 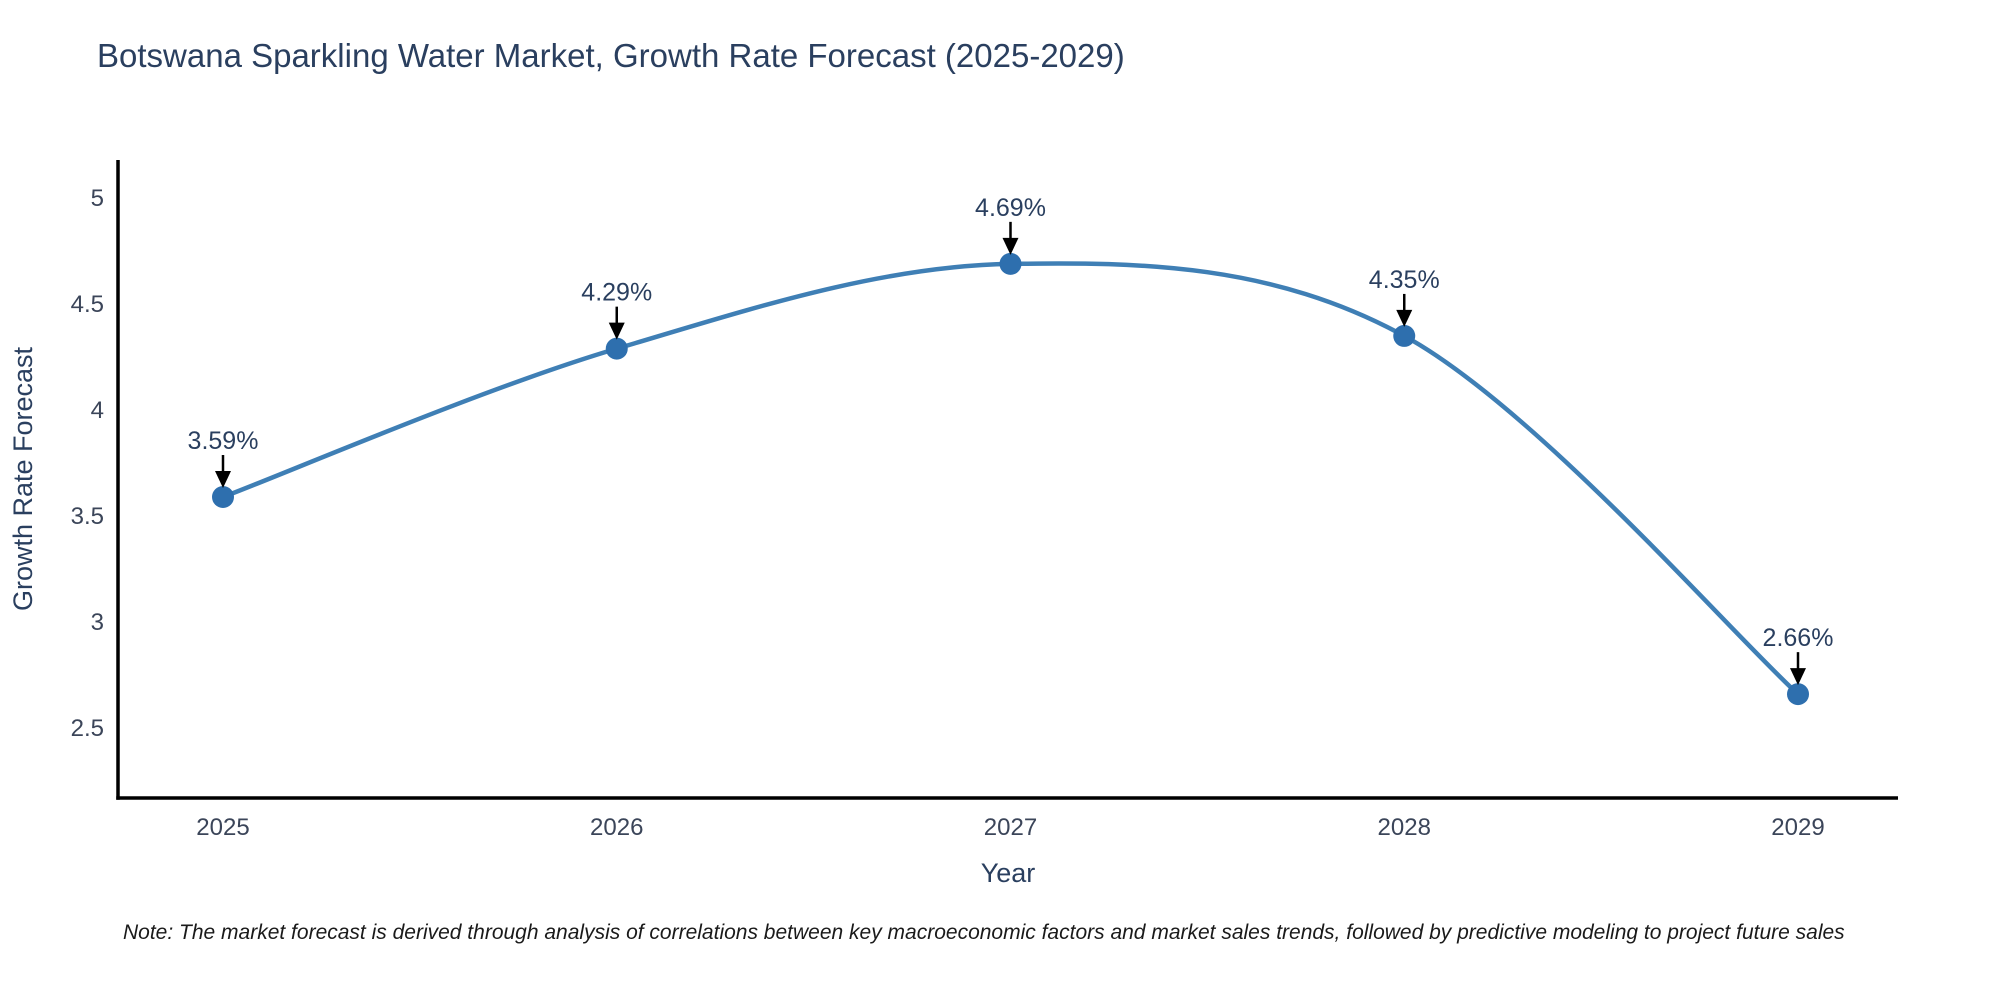 I want to click on y-tick-label: 4, so click(x=97, y=410).